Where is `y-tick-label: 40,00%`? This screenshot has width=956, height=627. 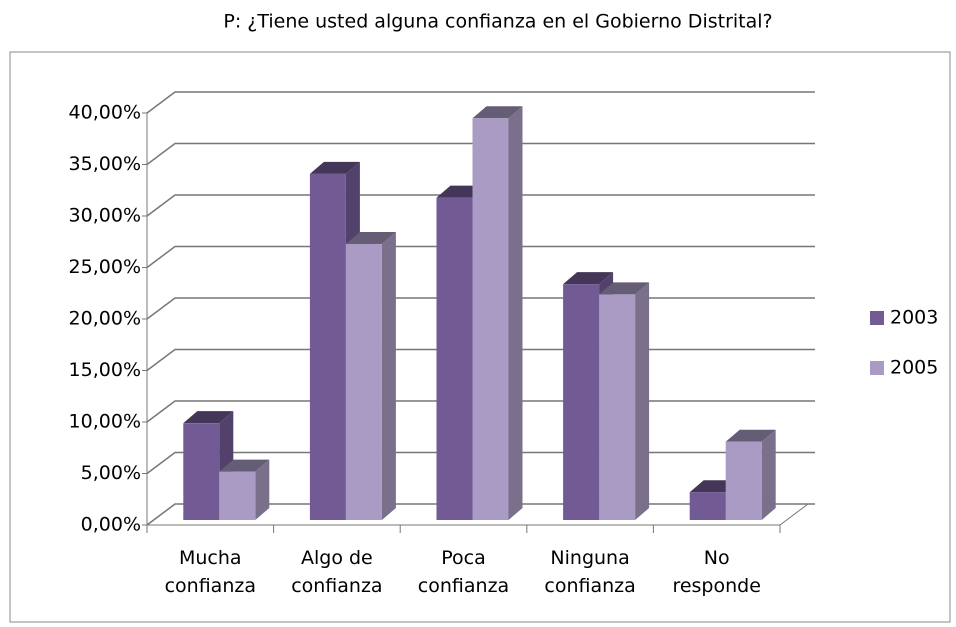 y-tick-label: 40,00% is located at coordinates (105, 113).